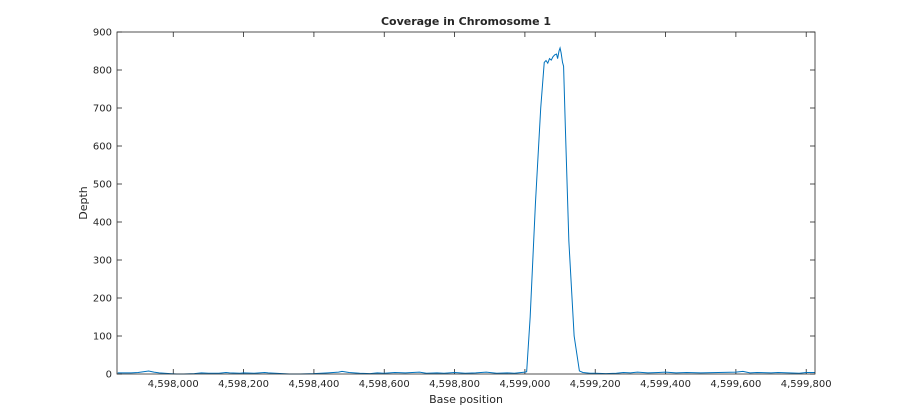 The image size is (900, 420). I want to click on x-tick-label: 4,599,000, so click(524, 384).